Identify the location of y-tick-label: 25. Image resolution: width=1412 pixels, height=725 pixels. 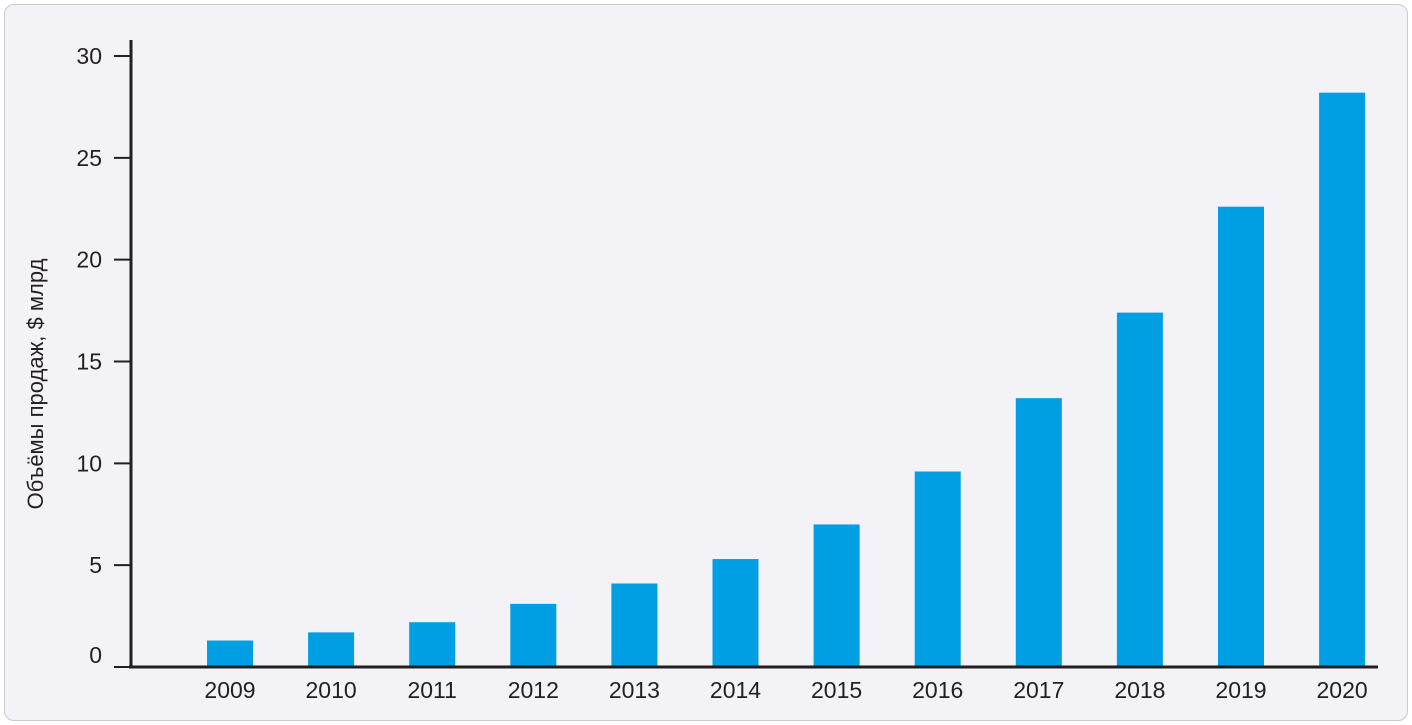
(89, 158).